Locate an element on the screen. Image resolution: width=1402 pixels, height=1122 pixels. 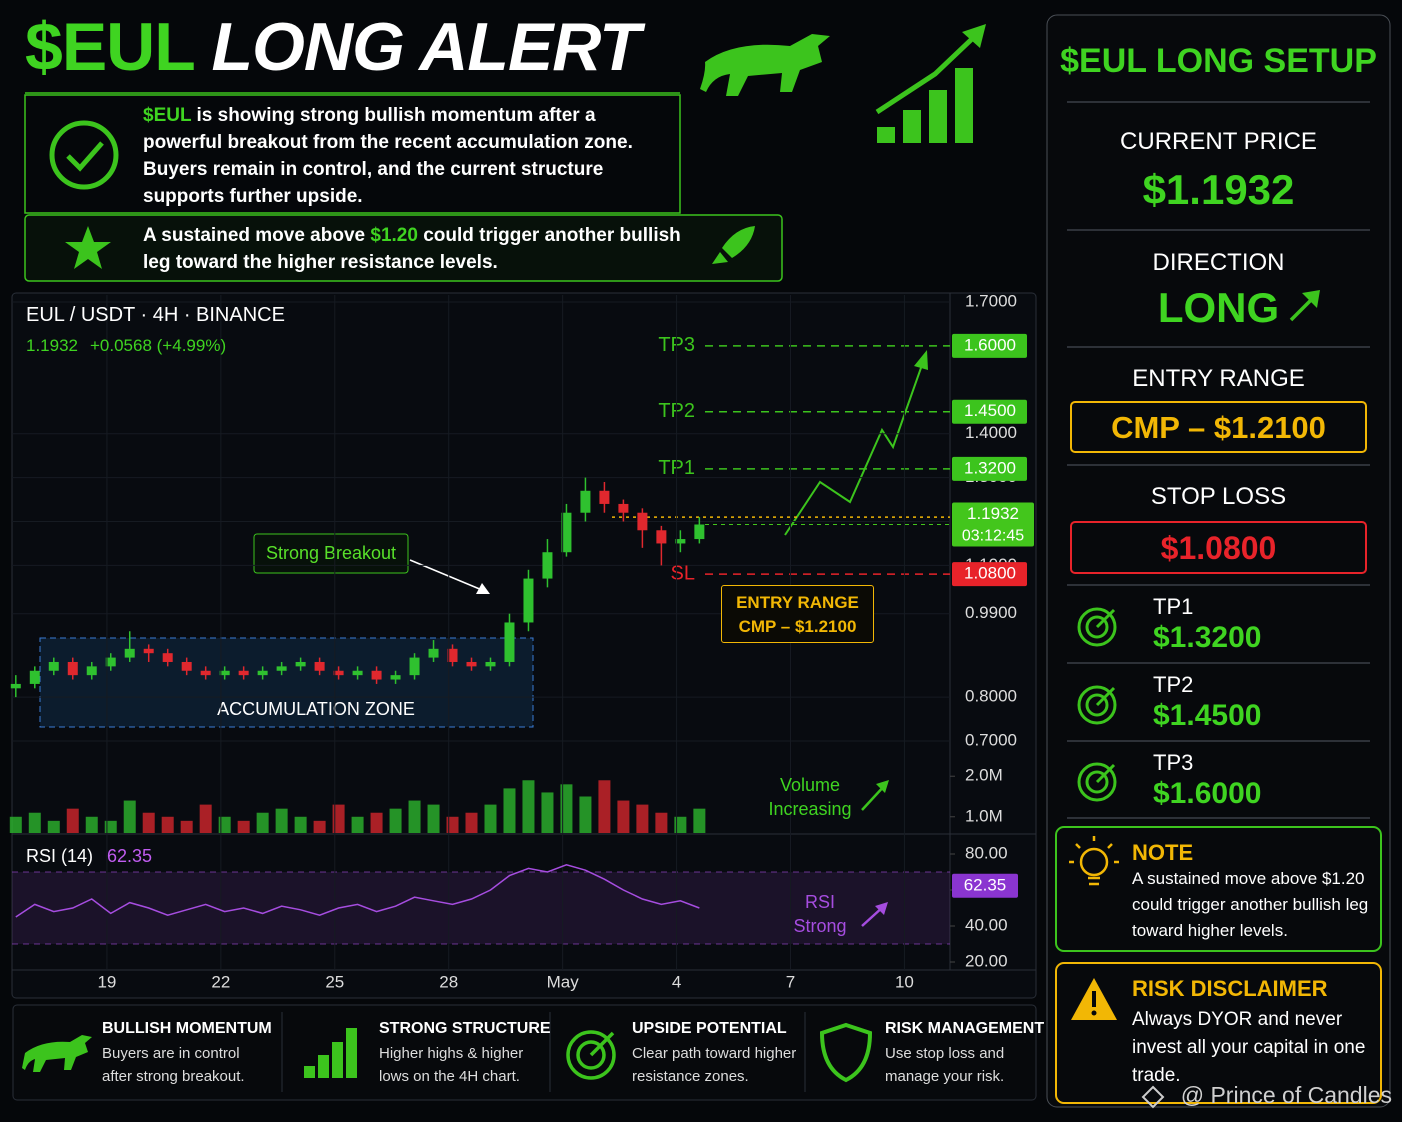
target-icons is located at coordinates (1097, 704).